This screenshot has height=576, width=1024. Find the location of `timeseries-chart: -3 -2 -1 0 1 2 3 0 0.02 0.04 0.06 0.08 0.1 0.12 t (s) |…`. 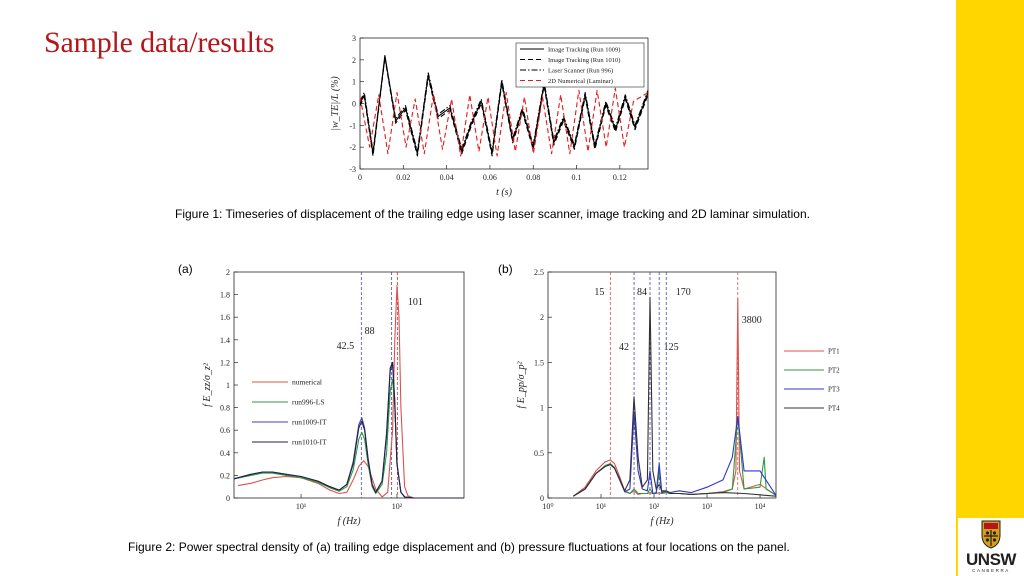

timeseries-chart: -3 -2 -1 0 1 2 3 0 0.02 0.04 0.06 0.08 0.1 0.12 t (s) |… is located at coordinates (489, 116).